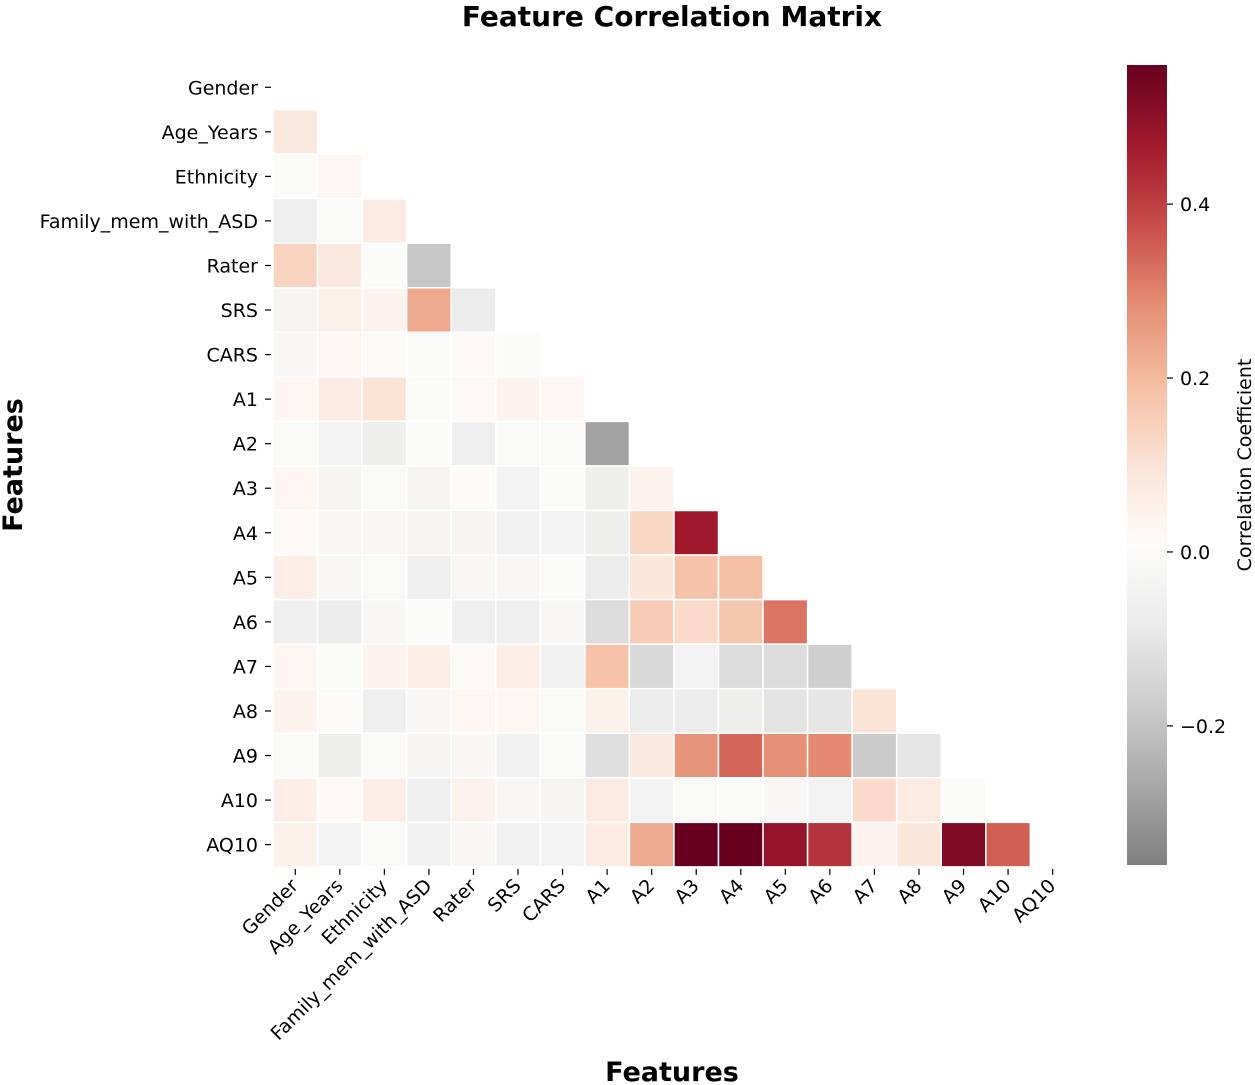  I want to click on y-tick-label: A8, so click(245, 712).